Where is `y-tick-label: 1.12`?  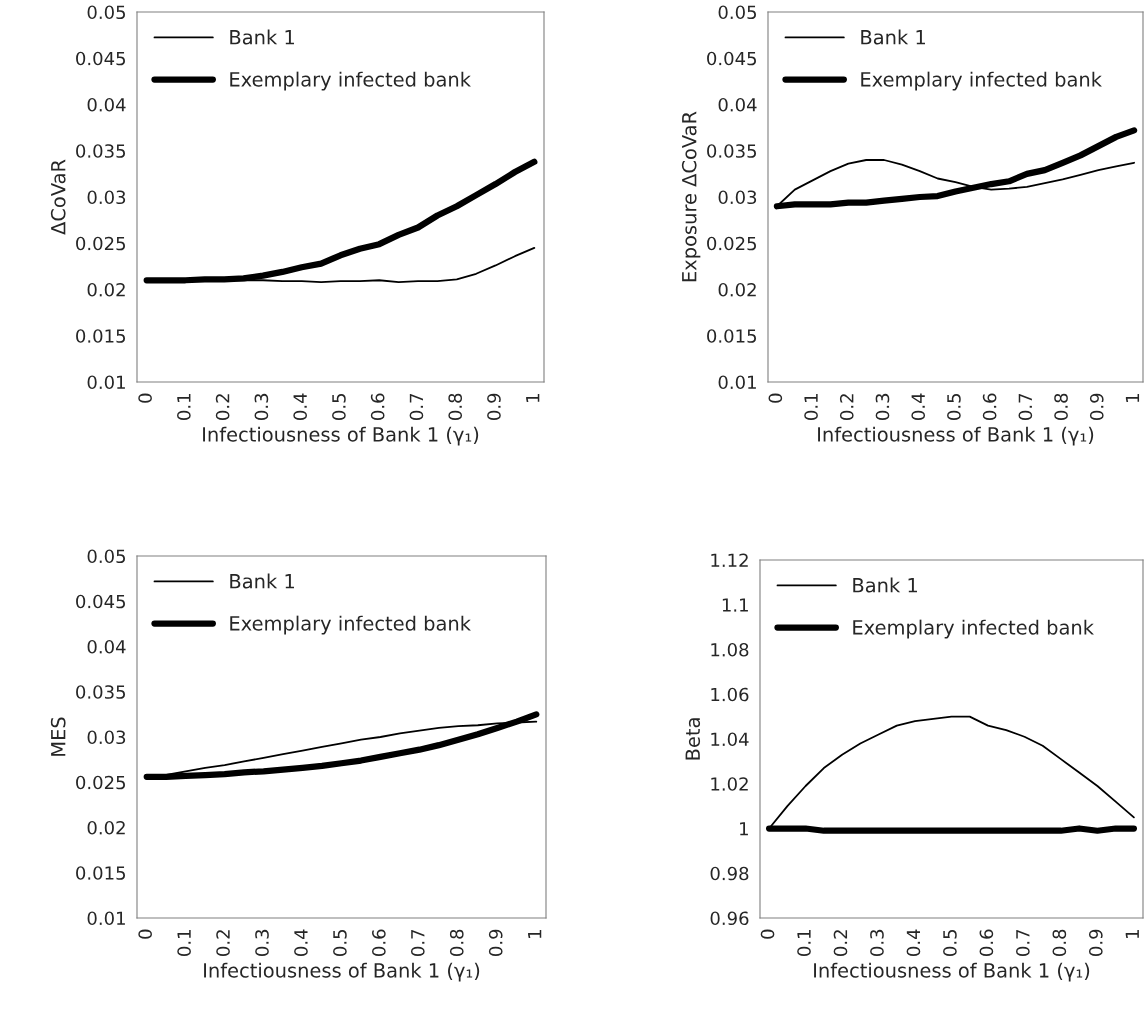 y-tick-label: 1.12 is located at coordinates (729, 560).